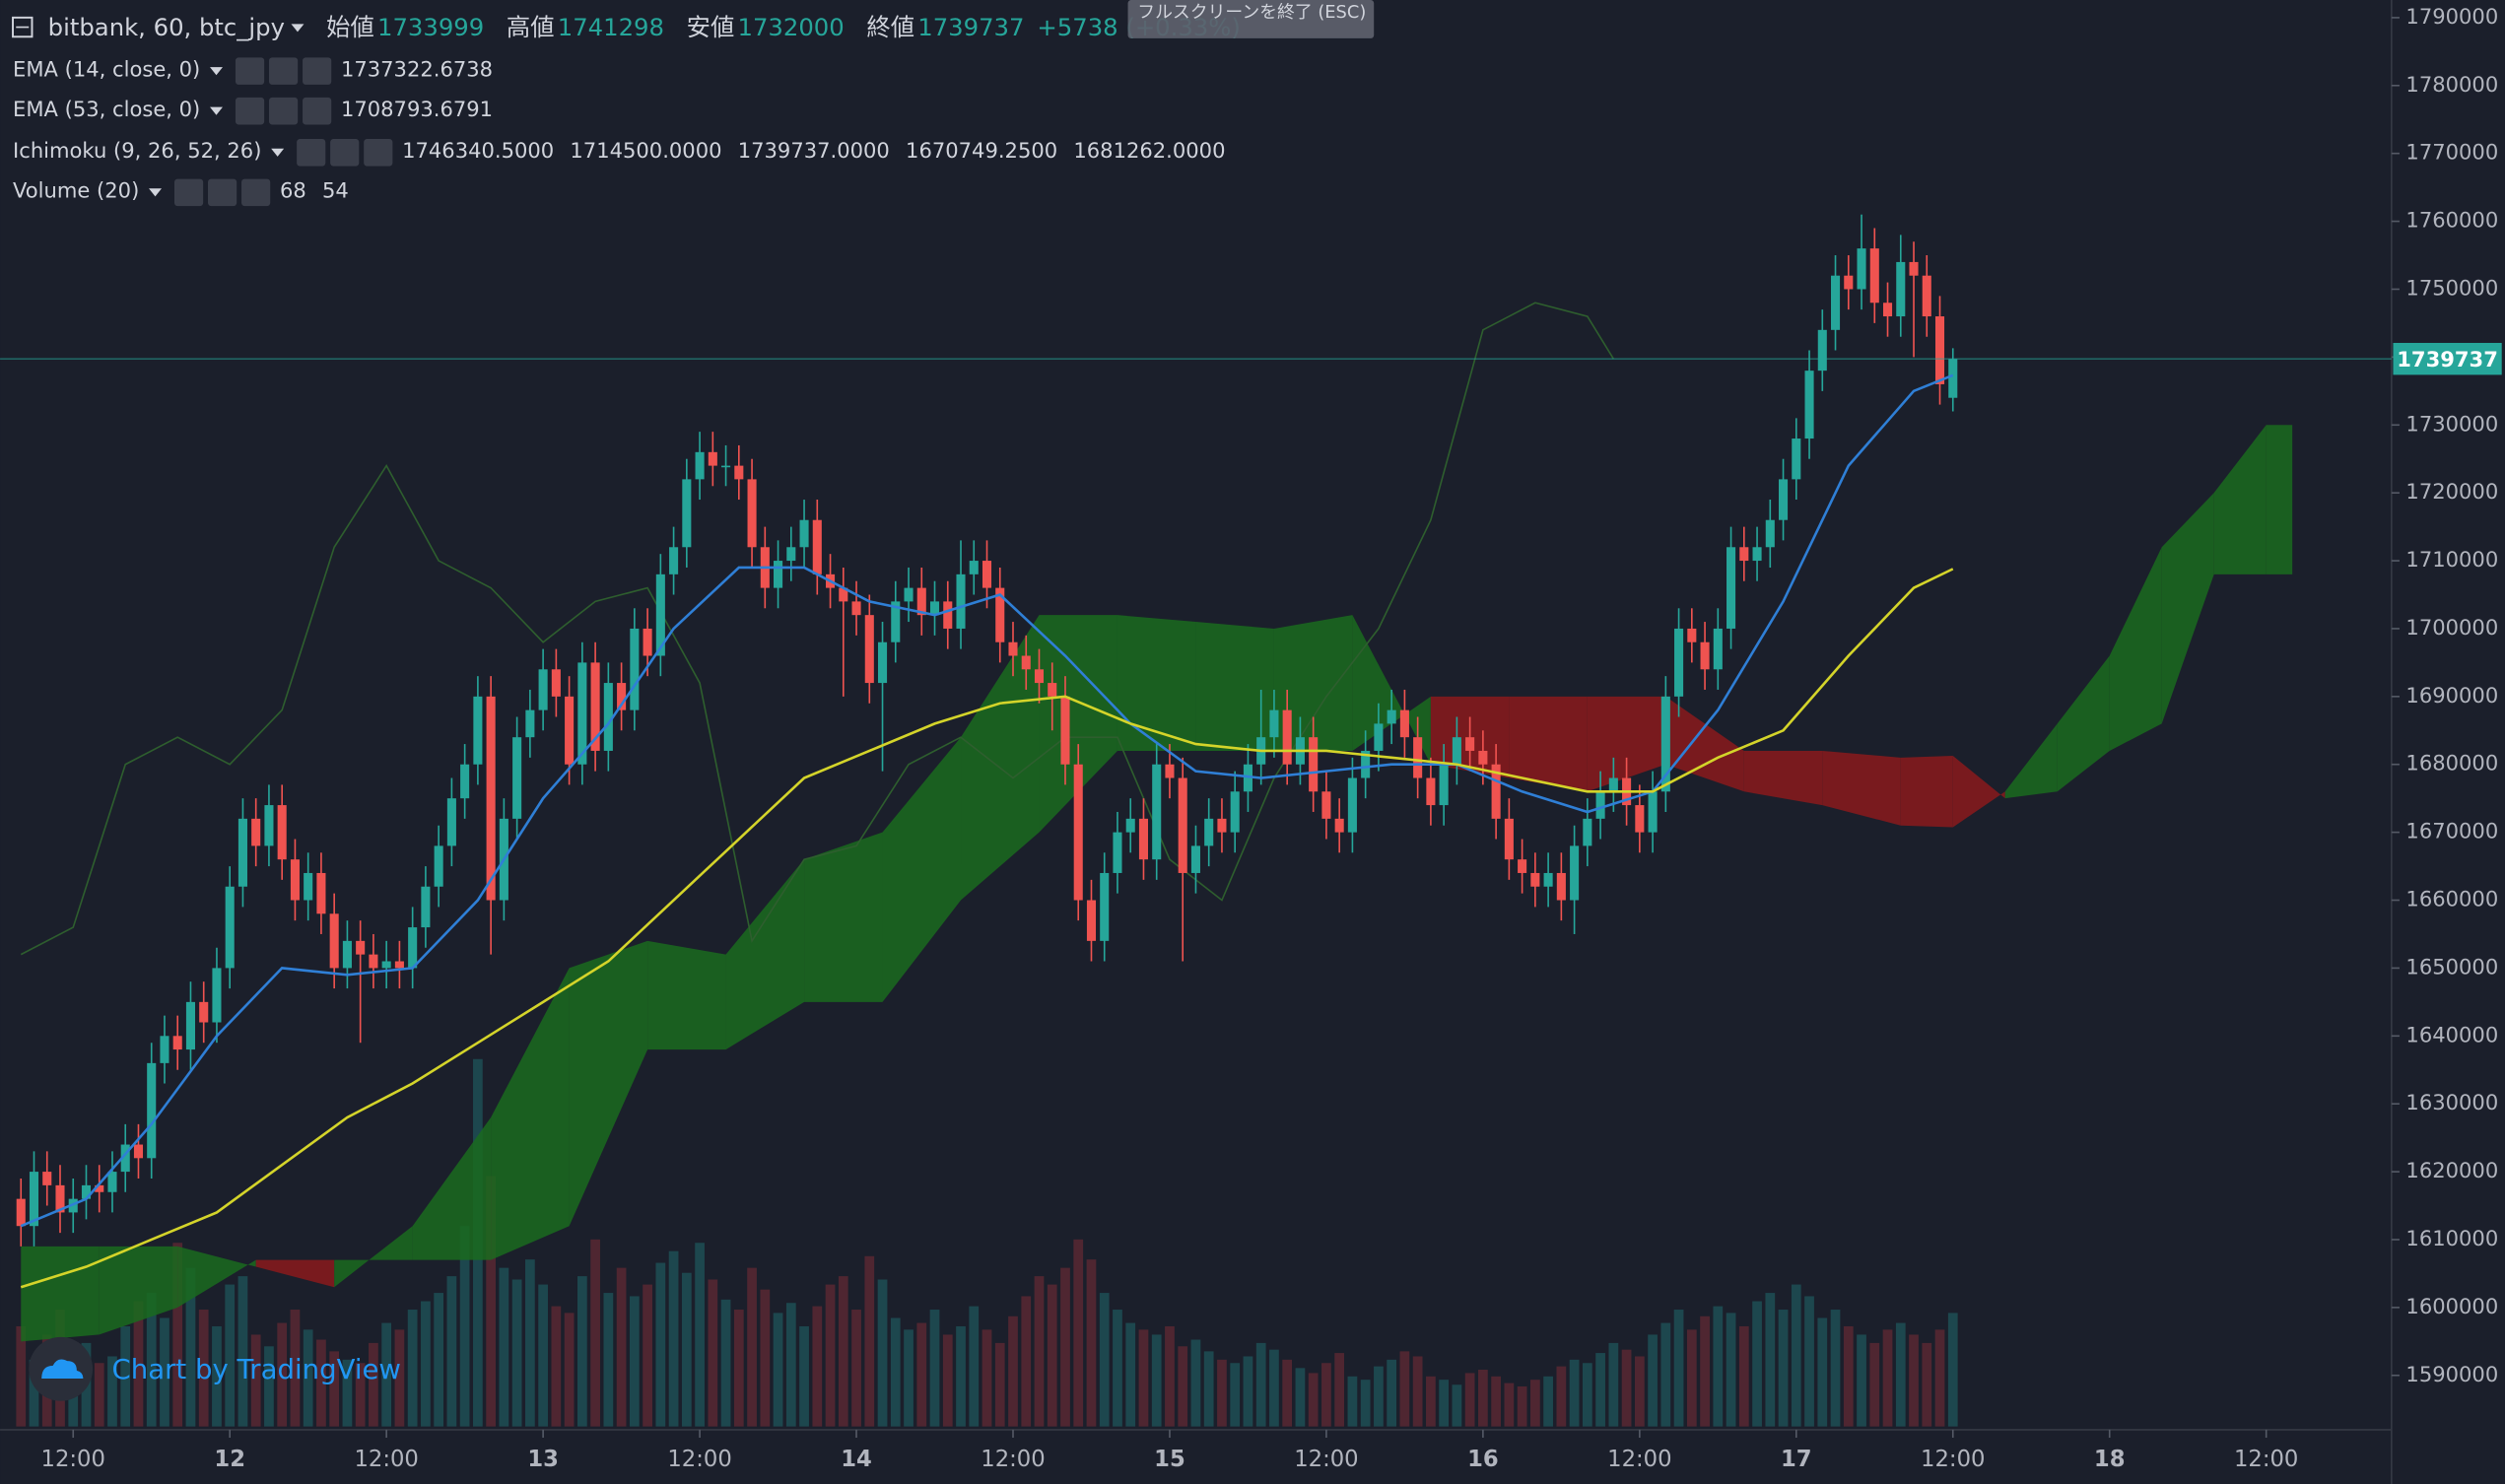  Describe the element at coordinates (890, 27) in the screenshot. I see `ohlc-label: 終値` at that location.